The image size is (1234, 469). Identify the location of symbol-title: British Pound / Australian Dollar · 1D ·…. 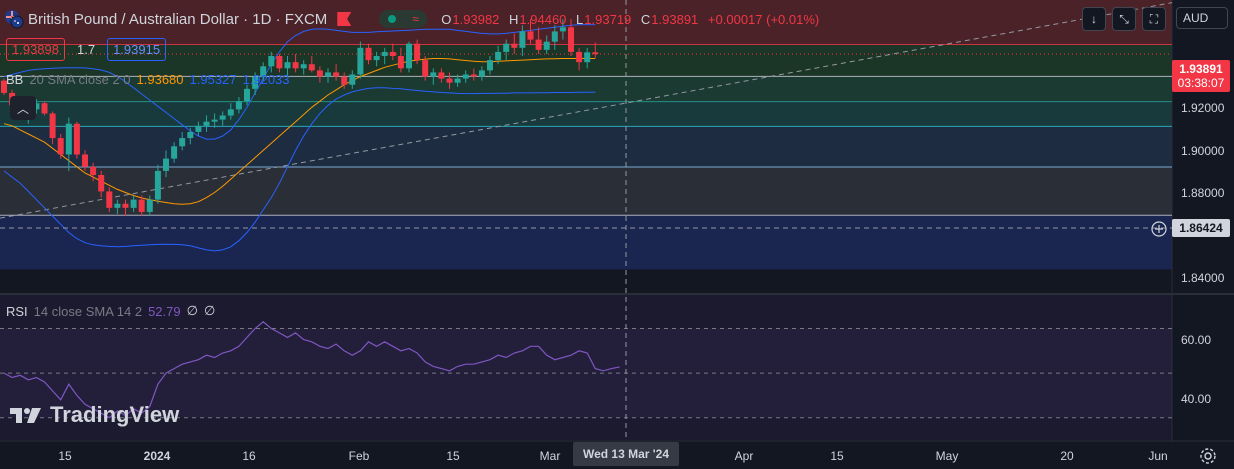
(178, 19).